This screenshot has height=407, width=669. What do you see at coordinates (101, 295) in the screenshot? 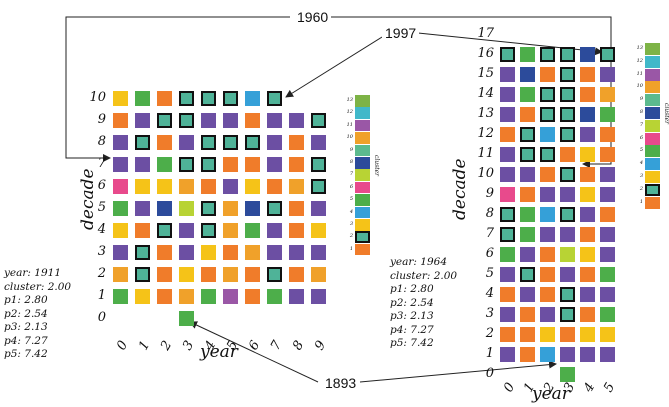
I see `row-label: 1` at bounding box center [101, 295].